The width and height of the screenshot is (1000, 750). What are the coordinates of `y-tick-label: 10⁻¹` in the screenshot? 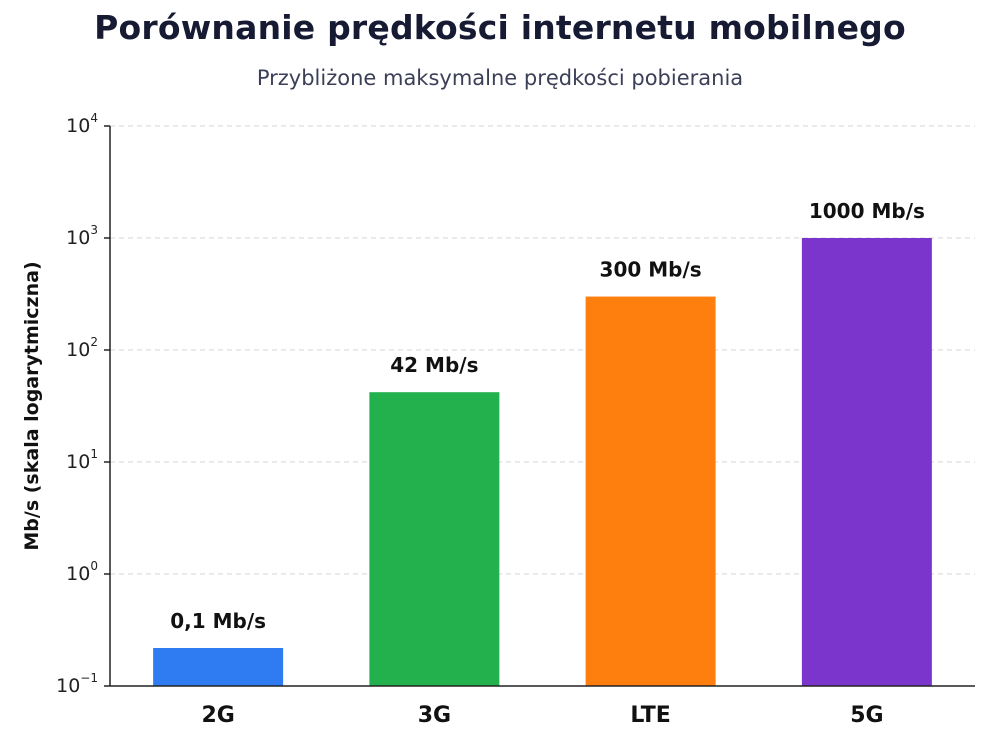 It's located at (77, 684).